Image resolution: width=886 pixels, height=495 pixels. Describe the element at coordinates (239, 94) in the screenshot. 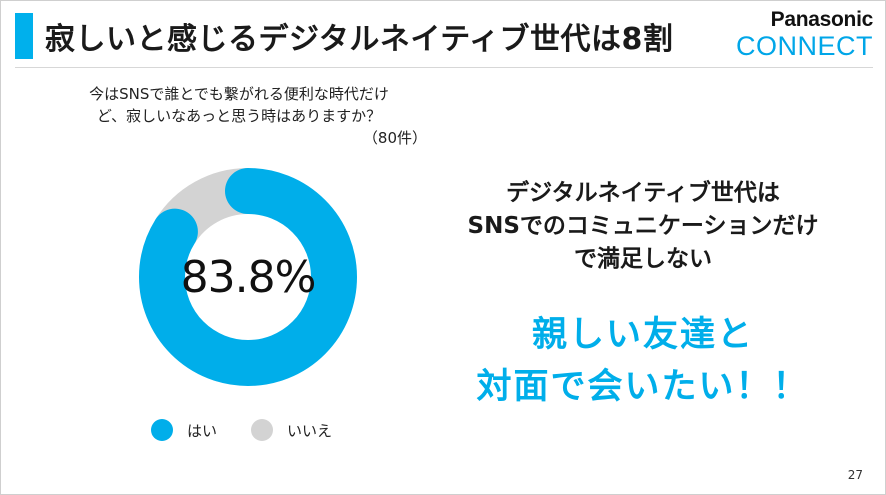

I see `question-line-1: 今はSNSで誰とでも繋がれる便利な時代だけ` at that location.